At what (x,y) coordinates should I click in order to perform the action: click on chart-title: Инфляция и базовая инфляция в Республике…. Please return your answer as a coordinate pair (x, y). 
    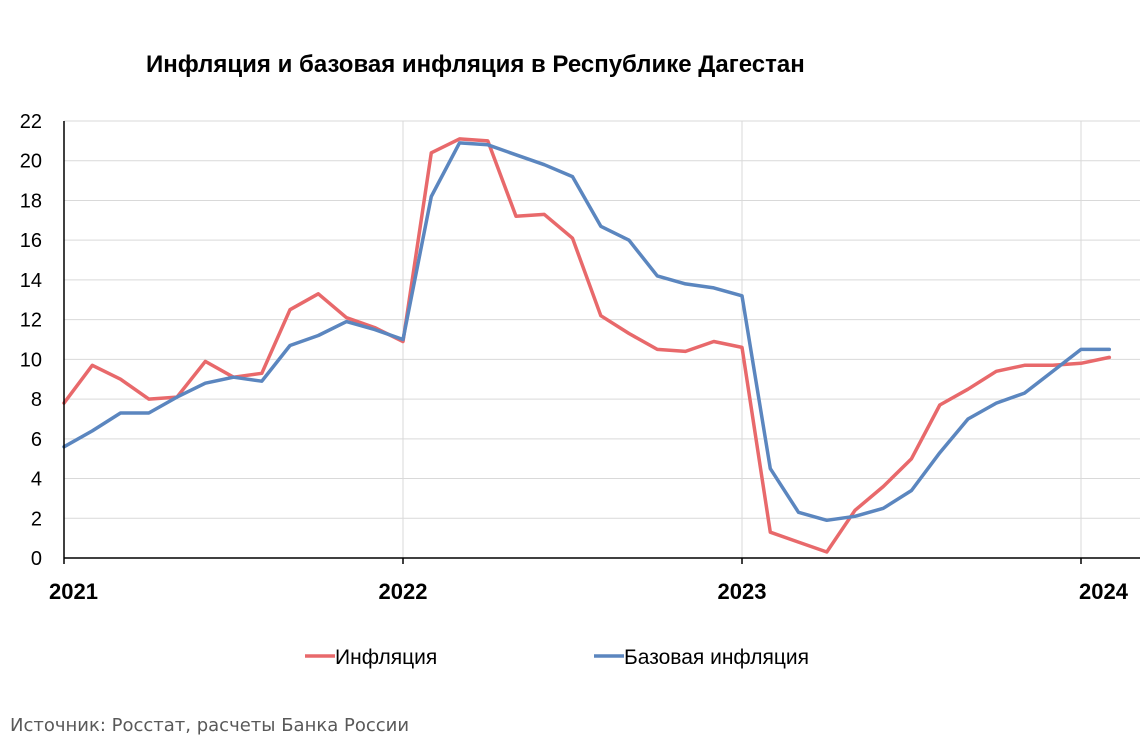
    Looking at the image, I should click on (475, 64).